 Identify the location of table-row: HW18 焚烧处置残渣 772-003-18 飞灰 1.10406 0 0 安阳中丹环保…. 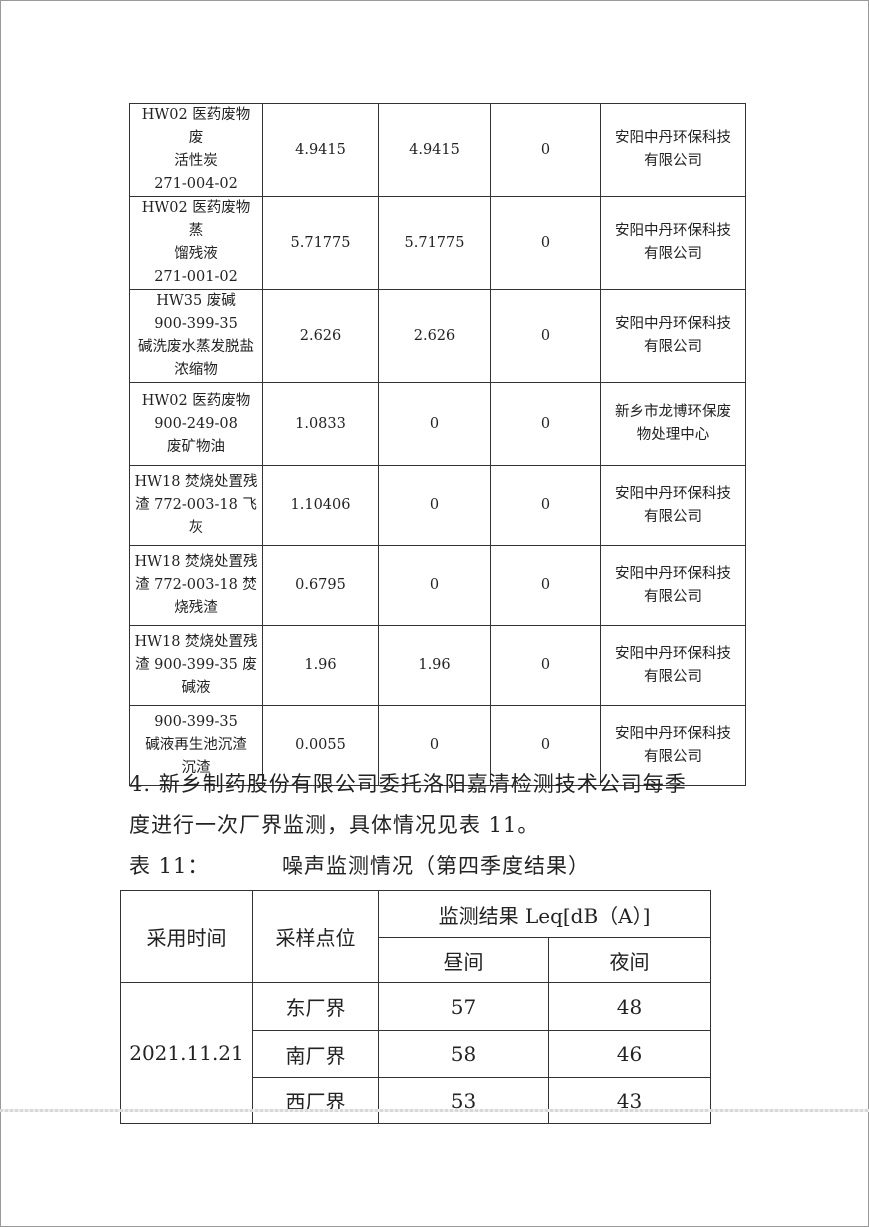
(437, 505).